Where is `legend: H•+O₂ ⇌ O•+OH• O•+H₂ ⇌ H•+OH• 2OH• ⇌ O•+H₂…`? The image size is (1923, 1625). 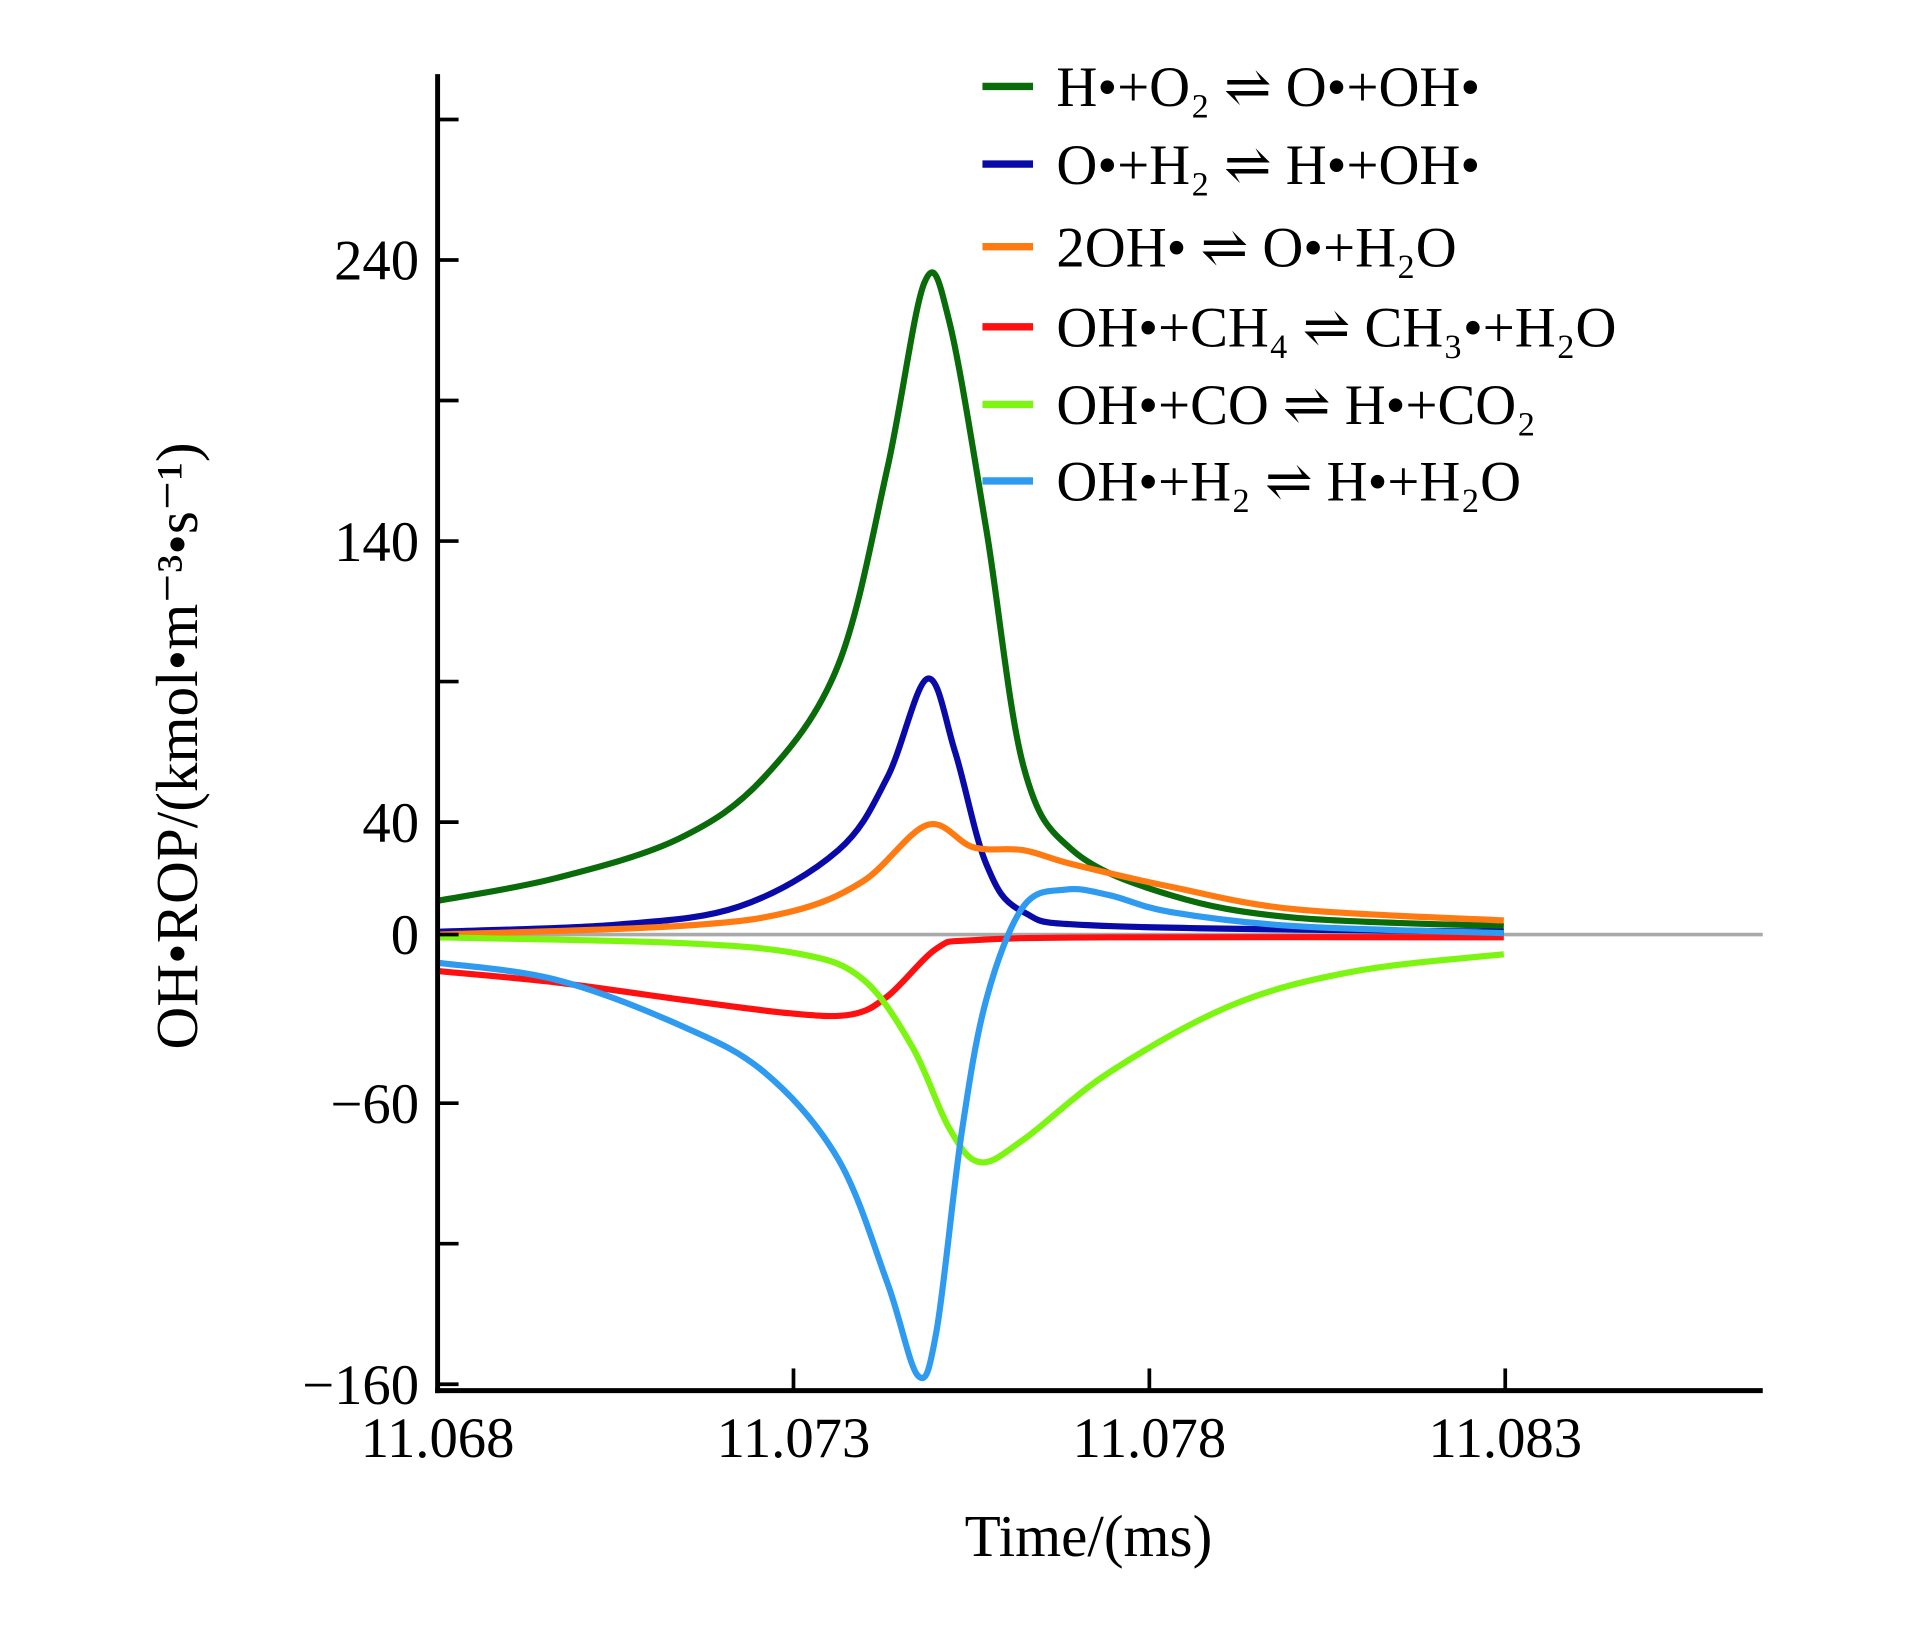
legend: H•+O₂ ⇌ O•+OH• O•+H₂ ⇌ H•+OH• 2OH• ⇌ O•+H₂… is located at coordinates (1299, 285).